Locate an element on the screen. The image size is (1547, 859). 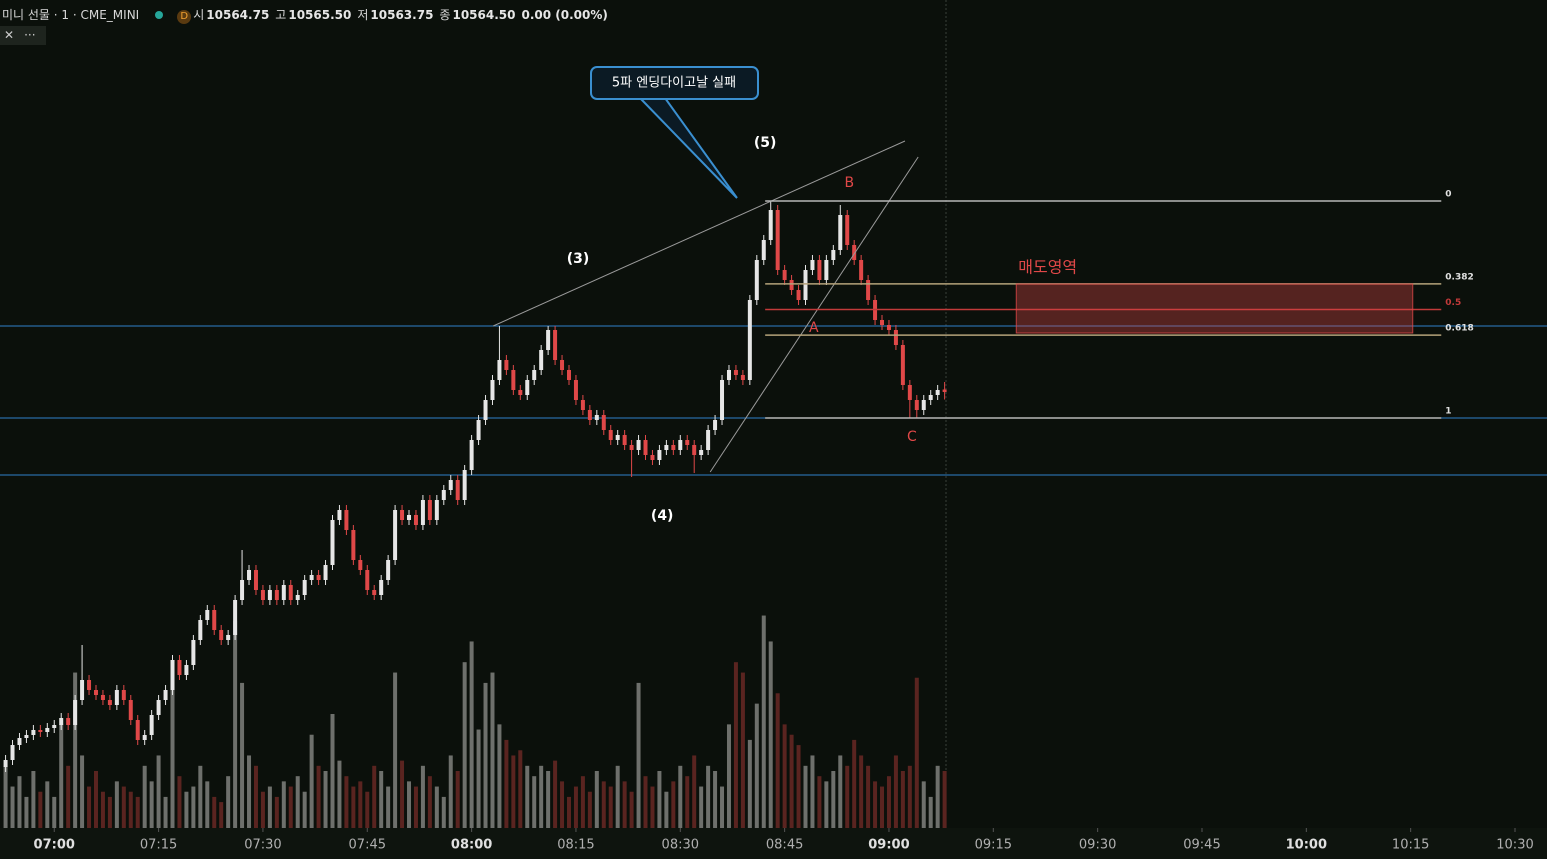
x-tick-label: 07:30 is located at coordinates (262, 845).